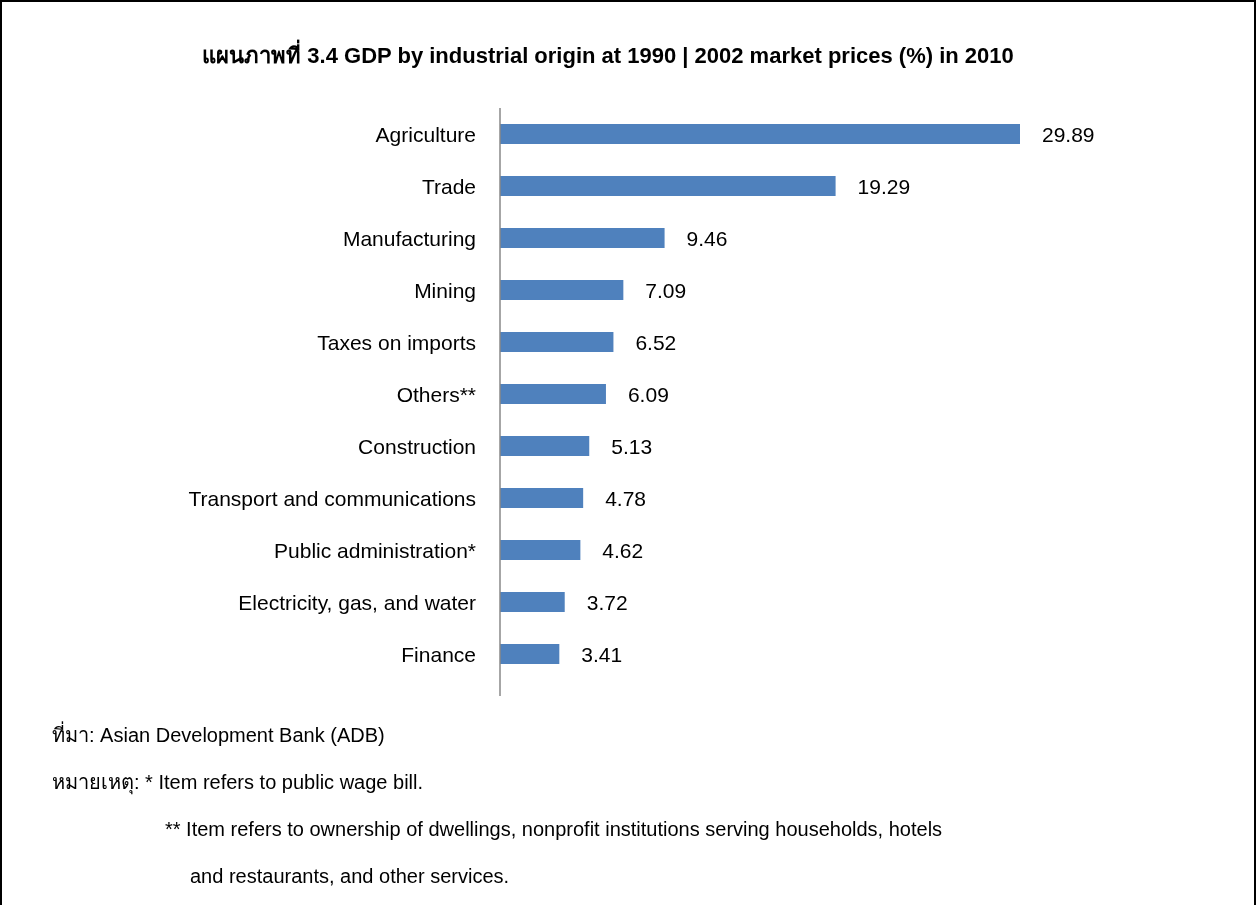  I want to click on y-tick-label: Trade, so click(448, 186).